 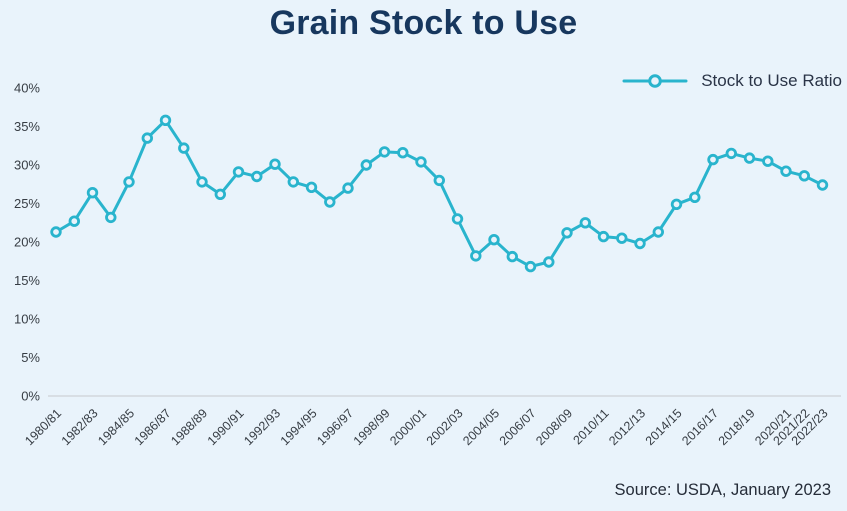 What do you see at coordinates (445, 427) in the screenshot?
I see `x-tick-label: 2002/03` at bounding box center [445, 427].